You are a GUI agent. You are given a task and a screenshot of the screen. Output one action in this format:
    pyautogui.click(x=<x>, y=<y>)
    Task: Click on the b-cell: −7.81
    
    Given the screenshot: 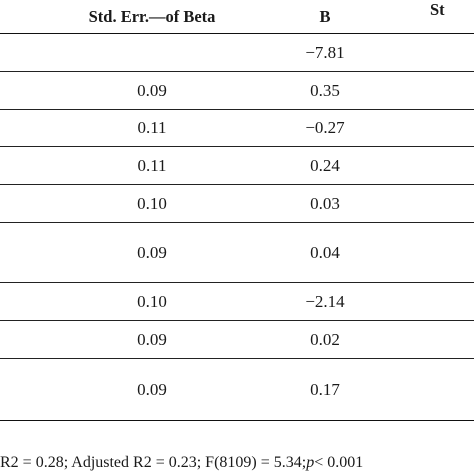 What is the action you would take?
    pyautogui.click(x=325, y=52)
    